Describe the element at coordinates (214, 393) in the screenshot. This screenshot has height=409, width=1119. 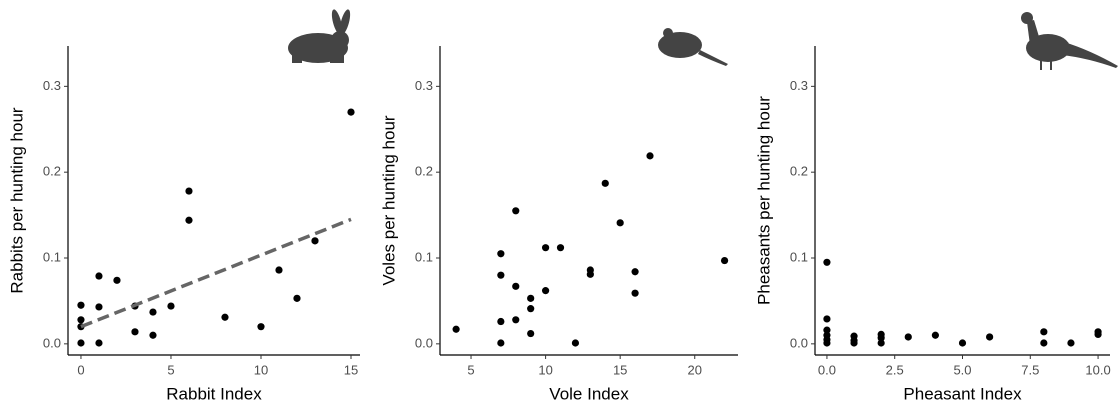
I see `x-axis-title: Rabbit Index` at that location.